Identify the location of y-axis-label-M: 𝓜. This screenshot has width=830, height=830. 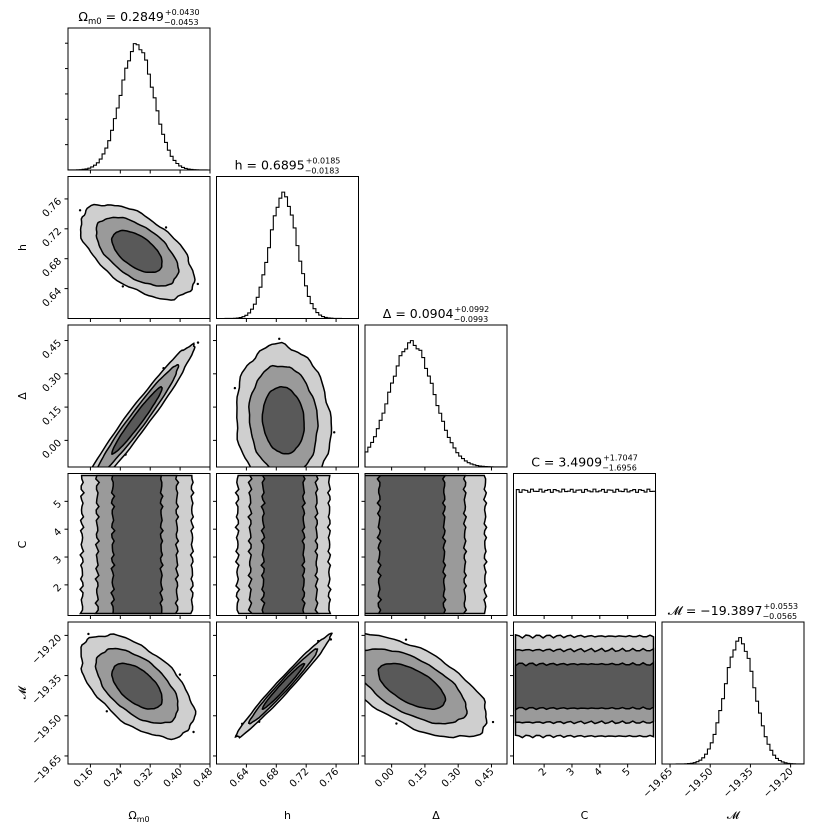
(22, 692).